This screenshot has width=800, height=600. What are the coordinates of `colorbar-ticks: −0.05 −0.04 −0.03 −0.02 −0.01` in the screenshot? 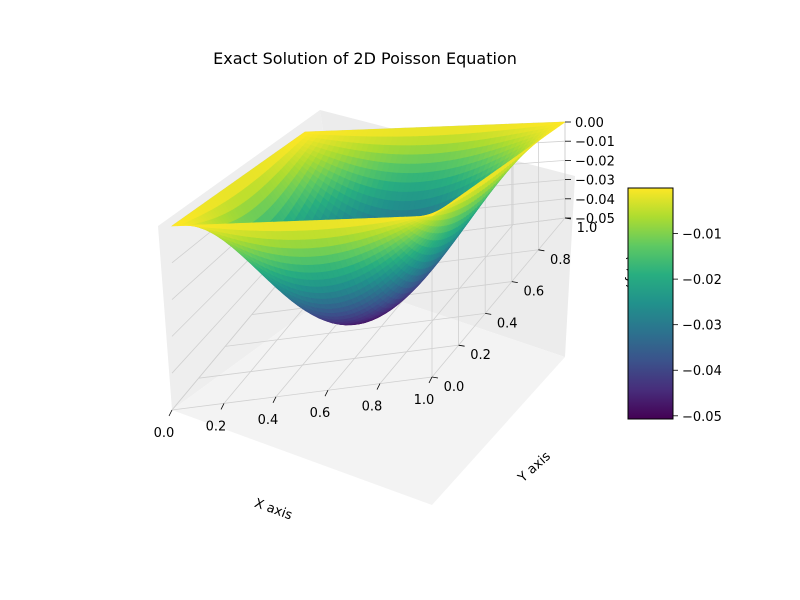 It's located at (697, 326).